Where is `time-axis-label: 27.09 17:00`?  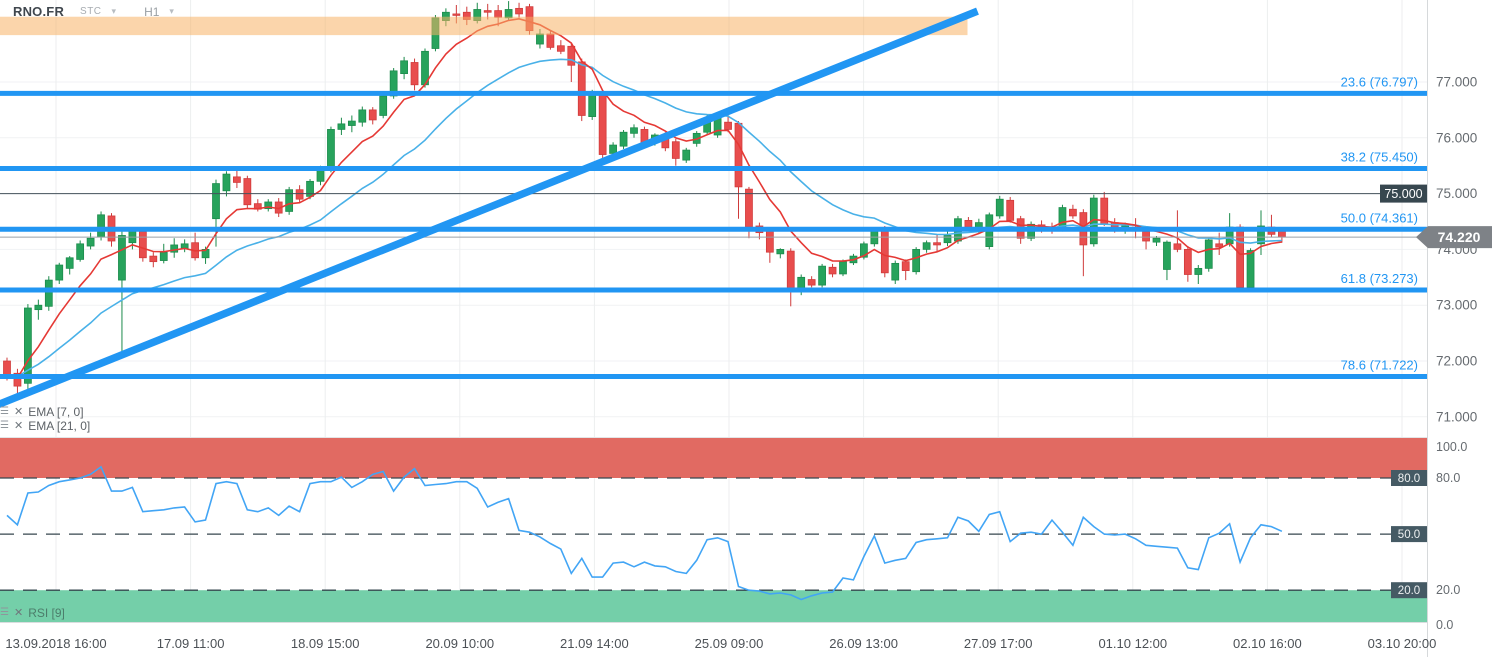
time-axis-label: 27.09 17:00 is located at coordinates (998, 643).